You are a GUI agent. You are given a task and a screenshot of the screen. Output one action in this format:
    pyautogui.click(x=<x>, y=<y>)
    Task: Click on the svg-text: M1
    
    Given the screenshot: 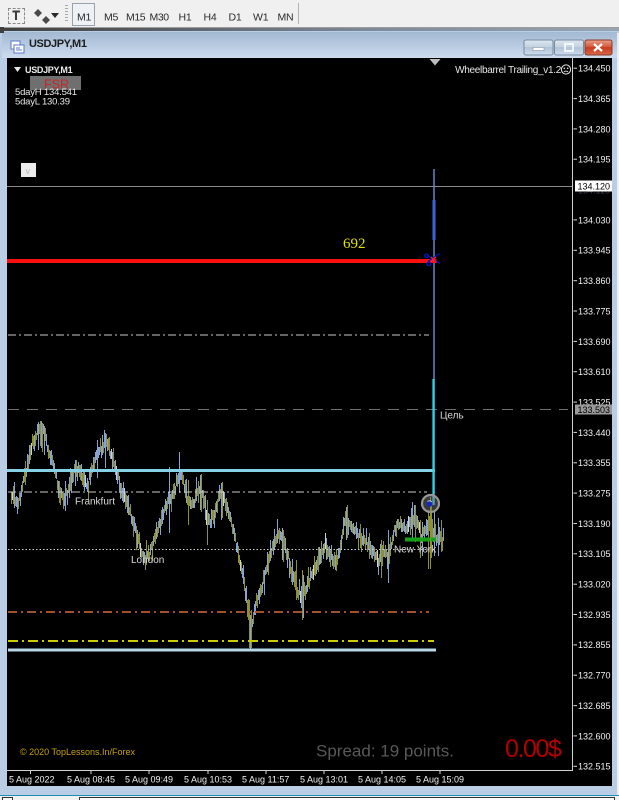 What is the action you would take?
    pyautogui.click(x=84, y=18)
    